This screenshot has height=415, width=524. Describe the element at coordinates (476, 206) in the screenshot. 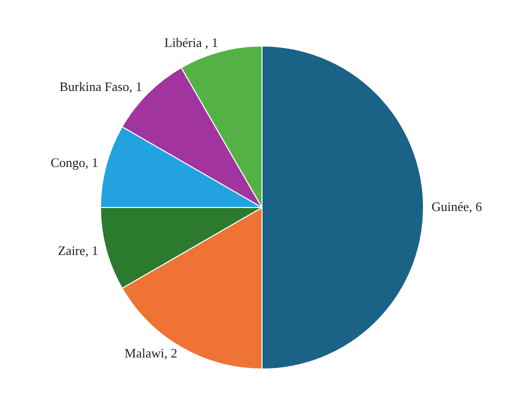

I see `data-label: , 6` at that location.